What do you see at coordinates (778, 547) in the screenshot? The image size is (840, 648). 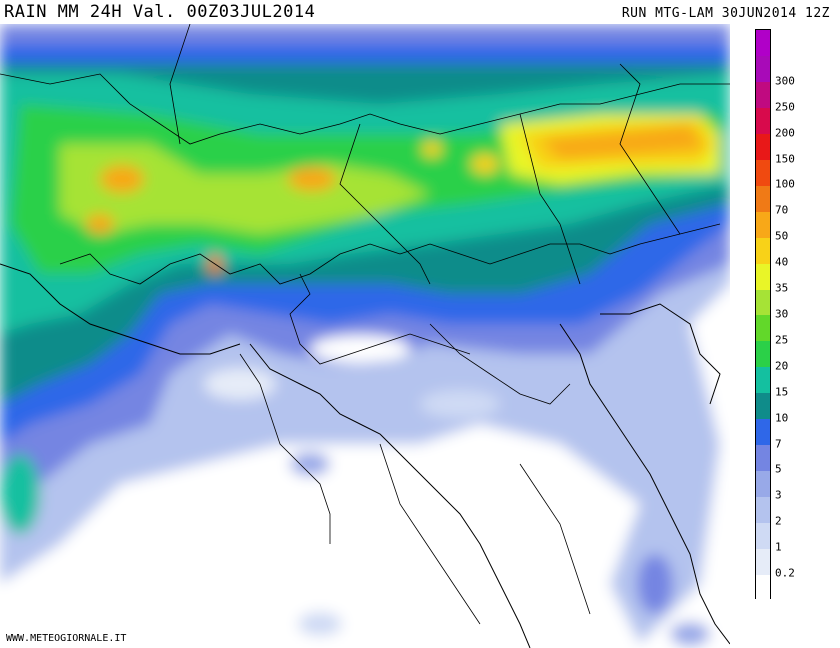 I see `scale-label: 1` at bounding box center [778, 547].